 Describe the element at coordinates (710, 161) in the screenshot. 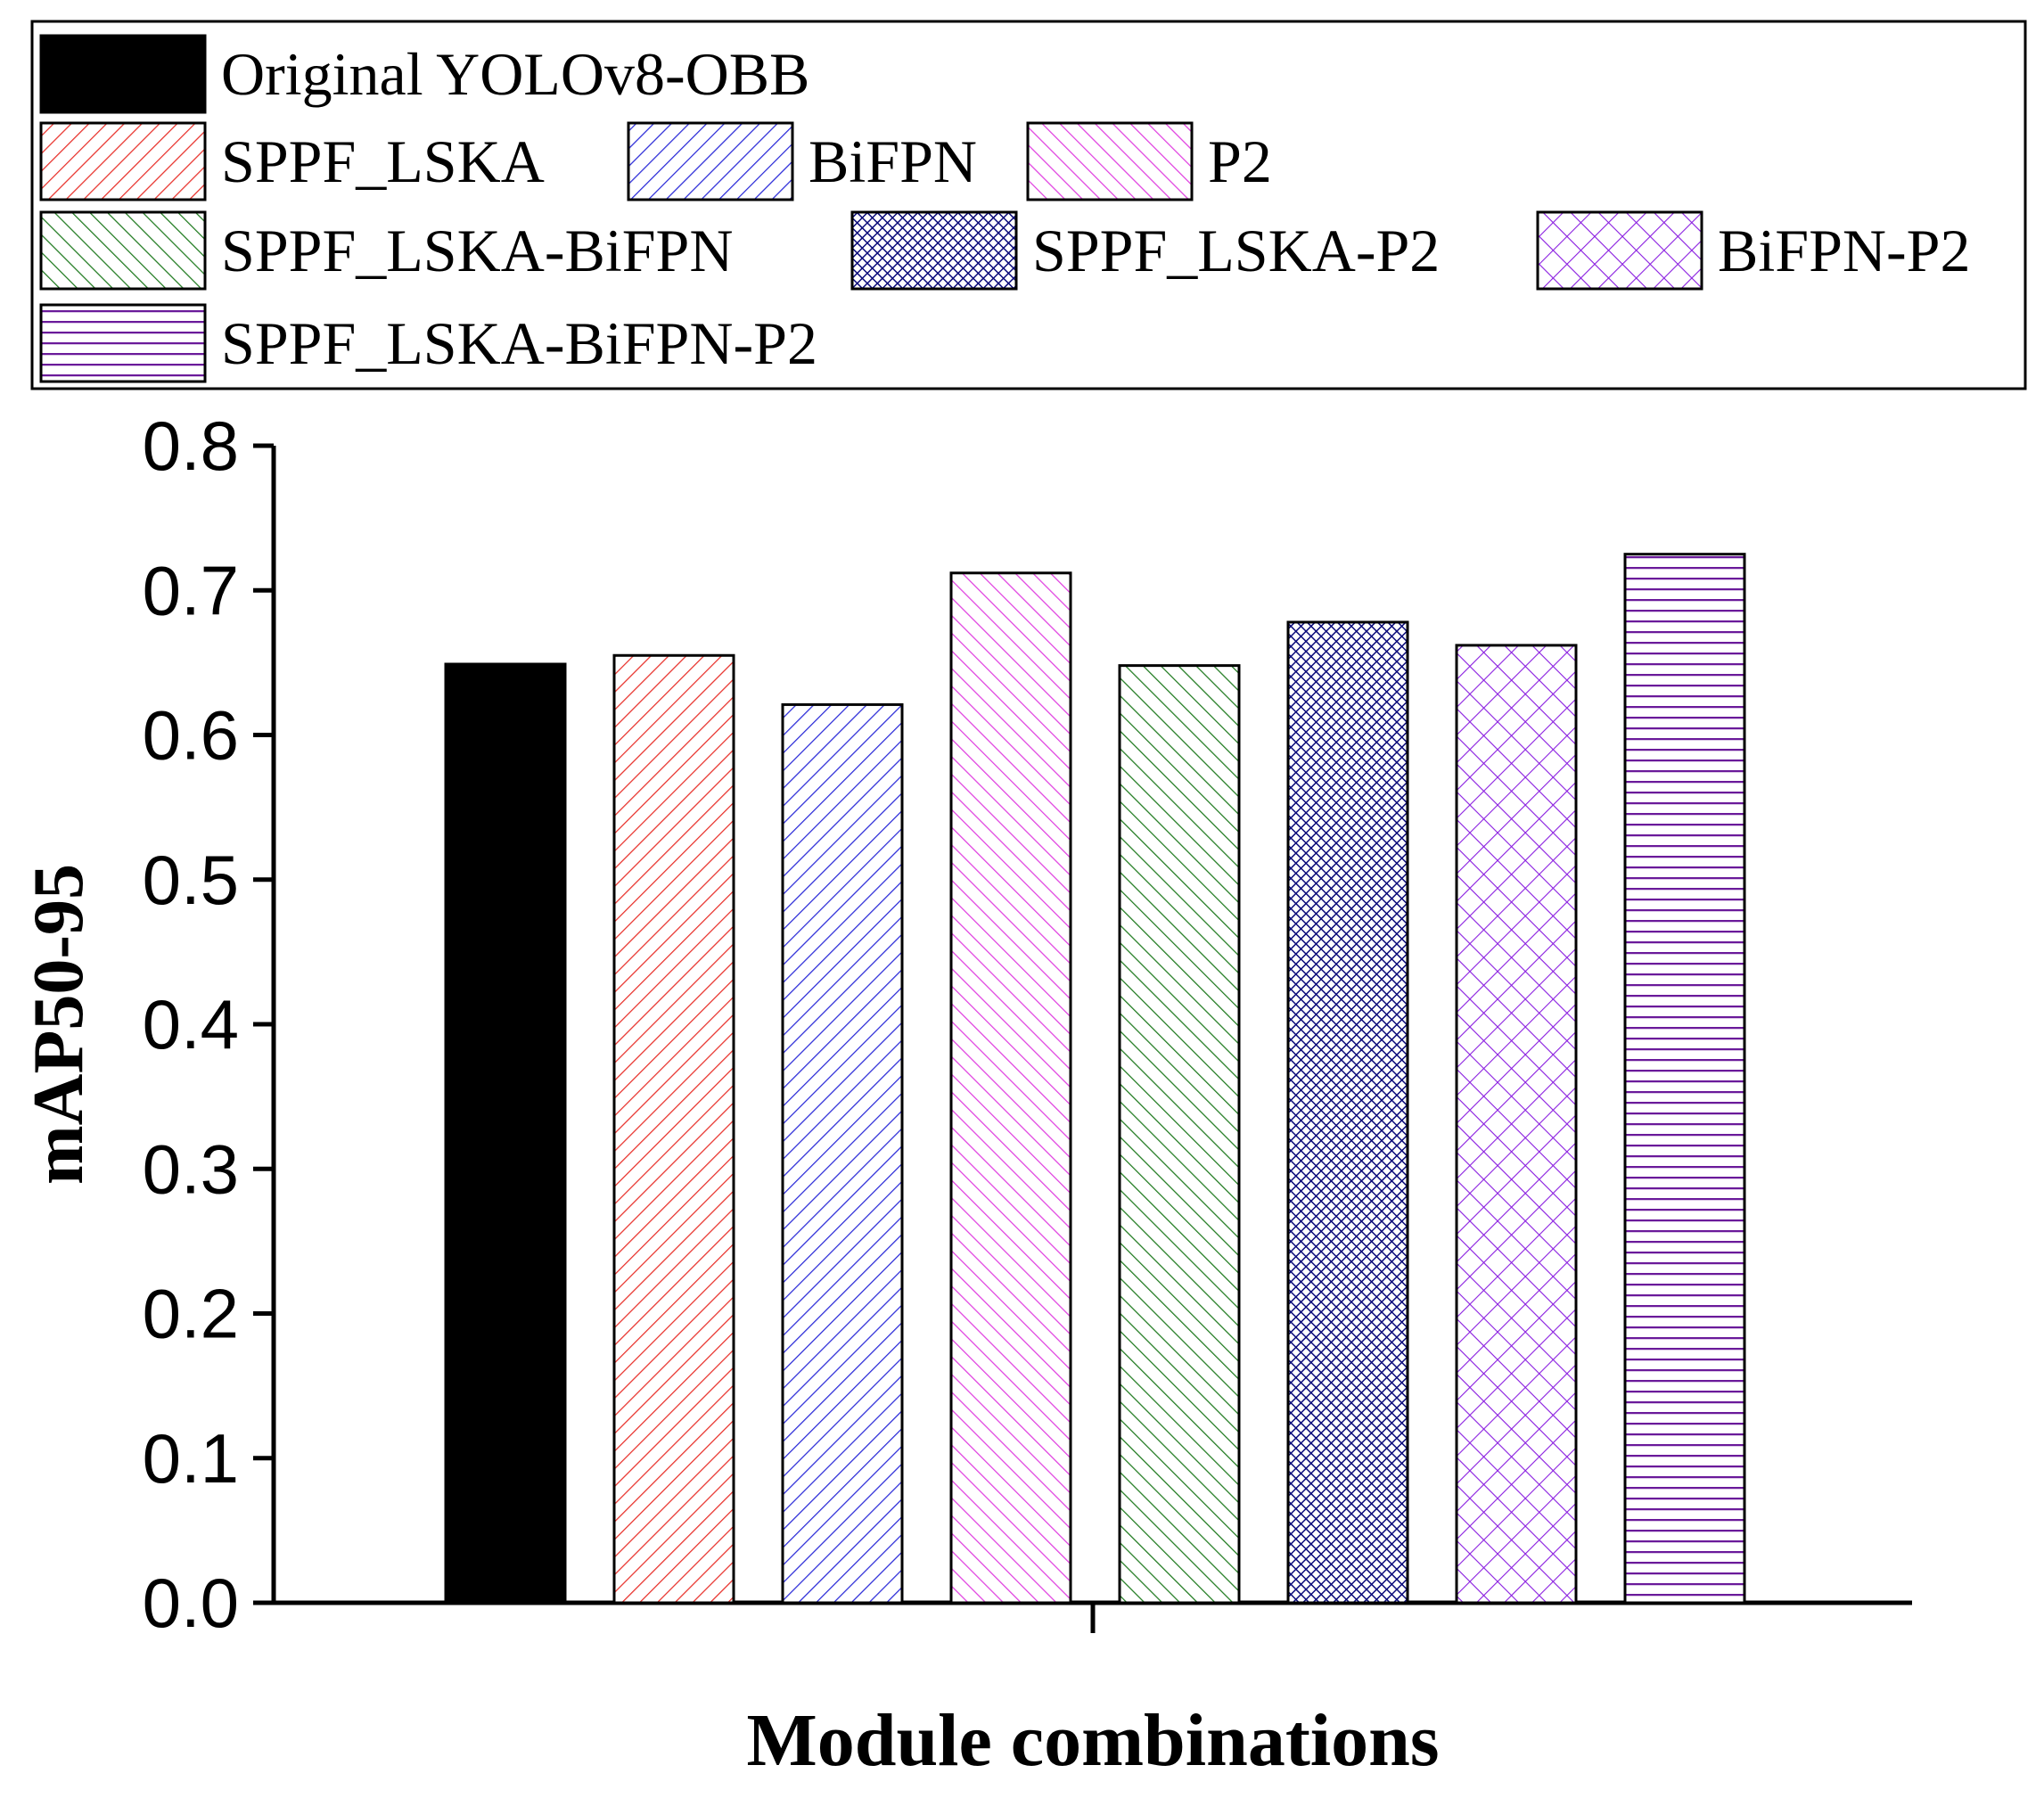

I see `legend-swatch-bifpn` at that location.